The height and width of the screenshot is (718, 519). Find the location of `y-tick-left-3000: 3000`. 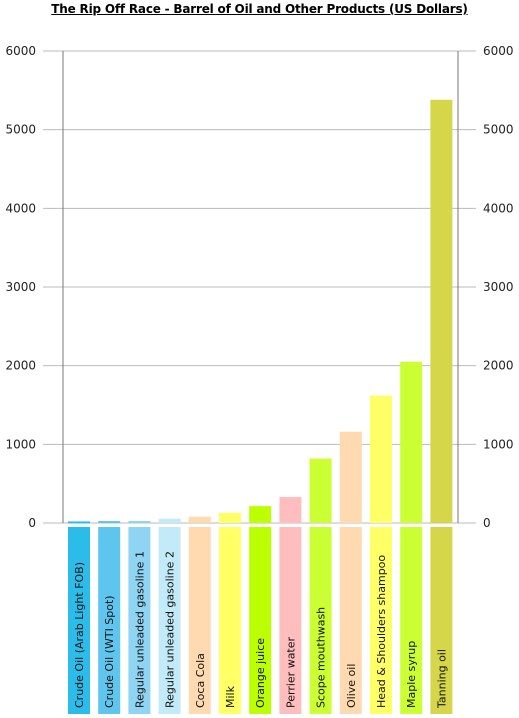

y-tick-left-3000: 3000 is located at coordinates (20, 287).